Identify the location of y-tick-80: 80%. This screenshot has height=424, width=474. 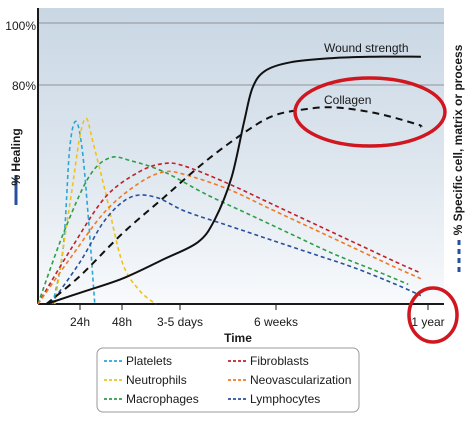
(24, 86).